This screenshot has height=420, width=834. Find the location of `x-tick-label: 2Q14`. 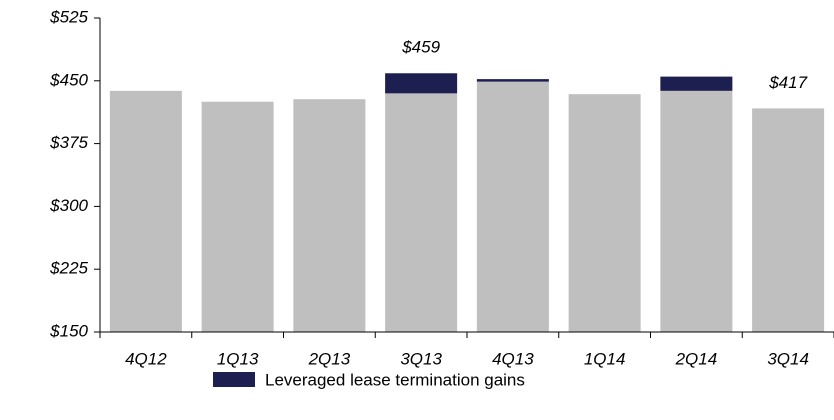

x-tick-label: 2Q14 is located at coordinates (696, 358).